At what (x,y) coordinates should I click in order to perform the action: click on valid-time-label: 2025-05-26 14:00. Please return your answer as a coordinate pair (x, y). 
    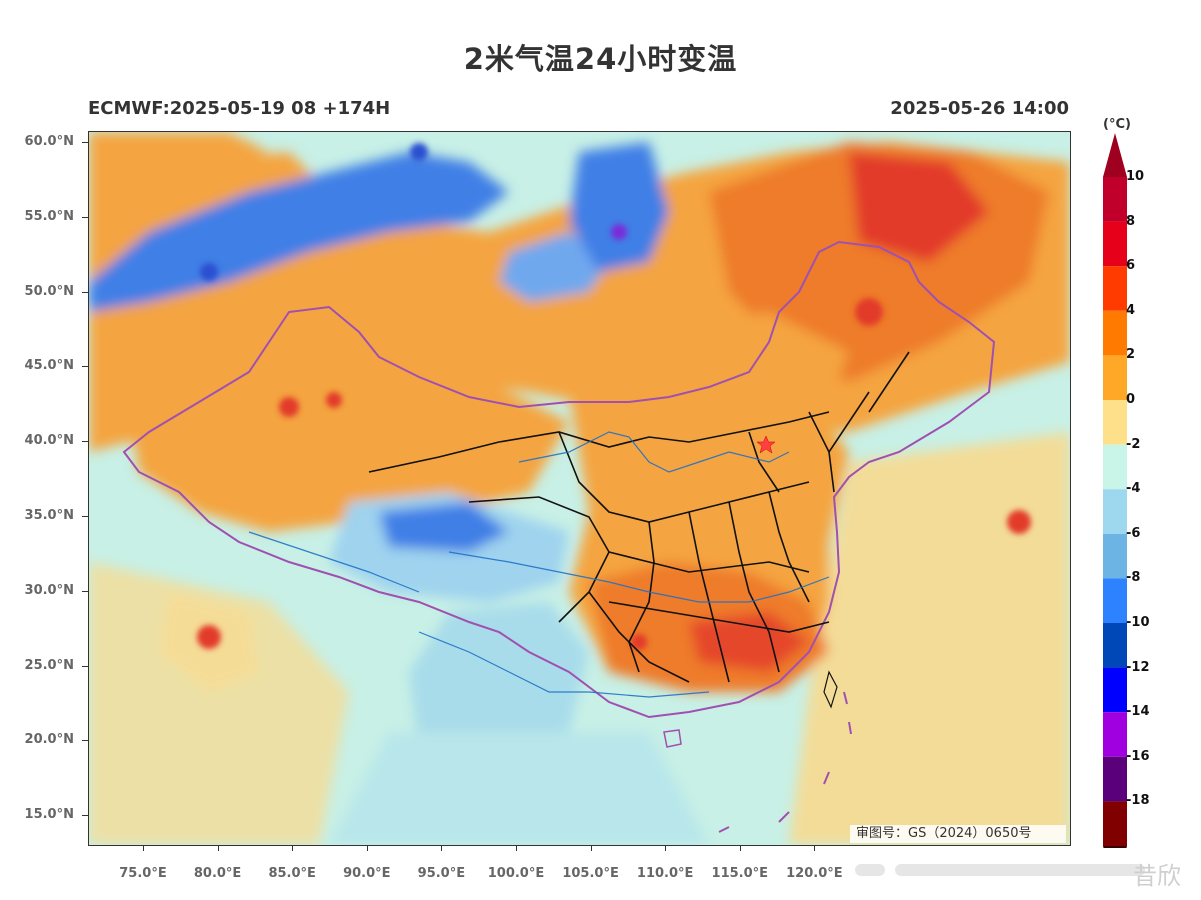
    Looking at the image, I should click on (979, 108).